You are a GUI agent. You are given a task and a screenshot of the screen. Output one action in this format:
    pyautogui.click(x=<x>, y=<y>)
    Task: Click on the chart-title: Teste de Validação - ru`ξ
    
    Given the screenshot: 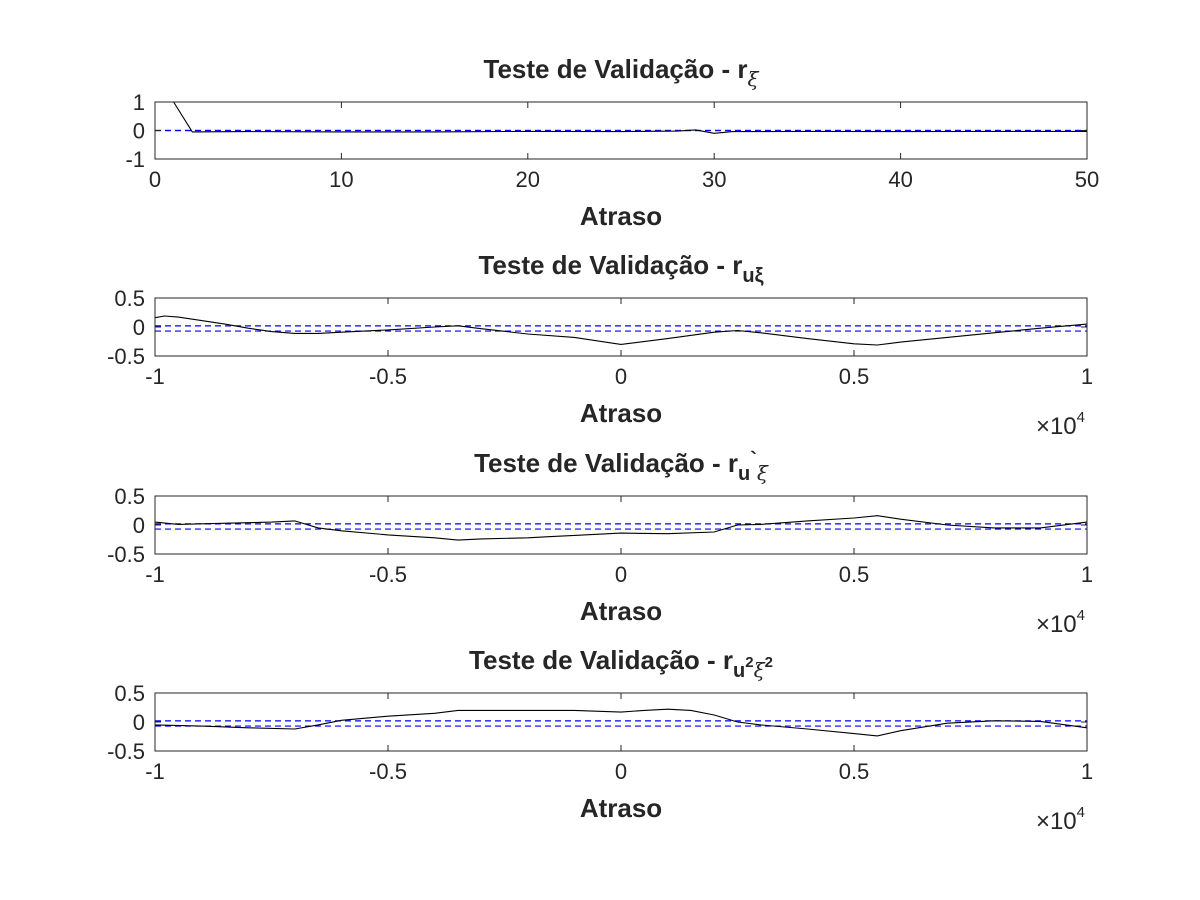 What is the action you would take?
    pyautogui.click(x=621, y=466)
    